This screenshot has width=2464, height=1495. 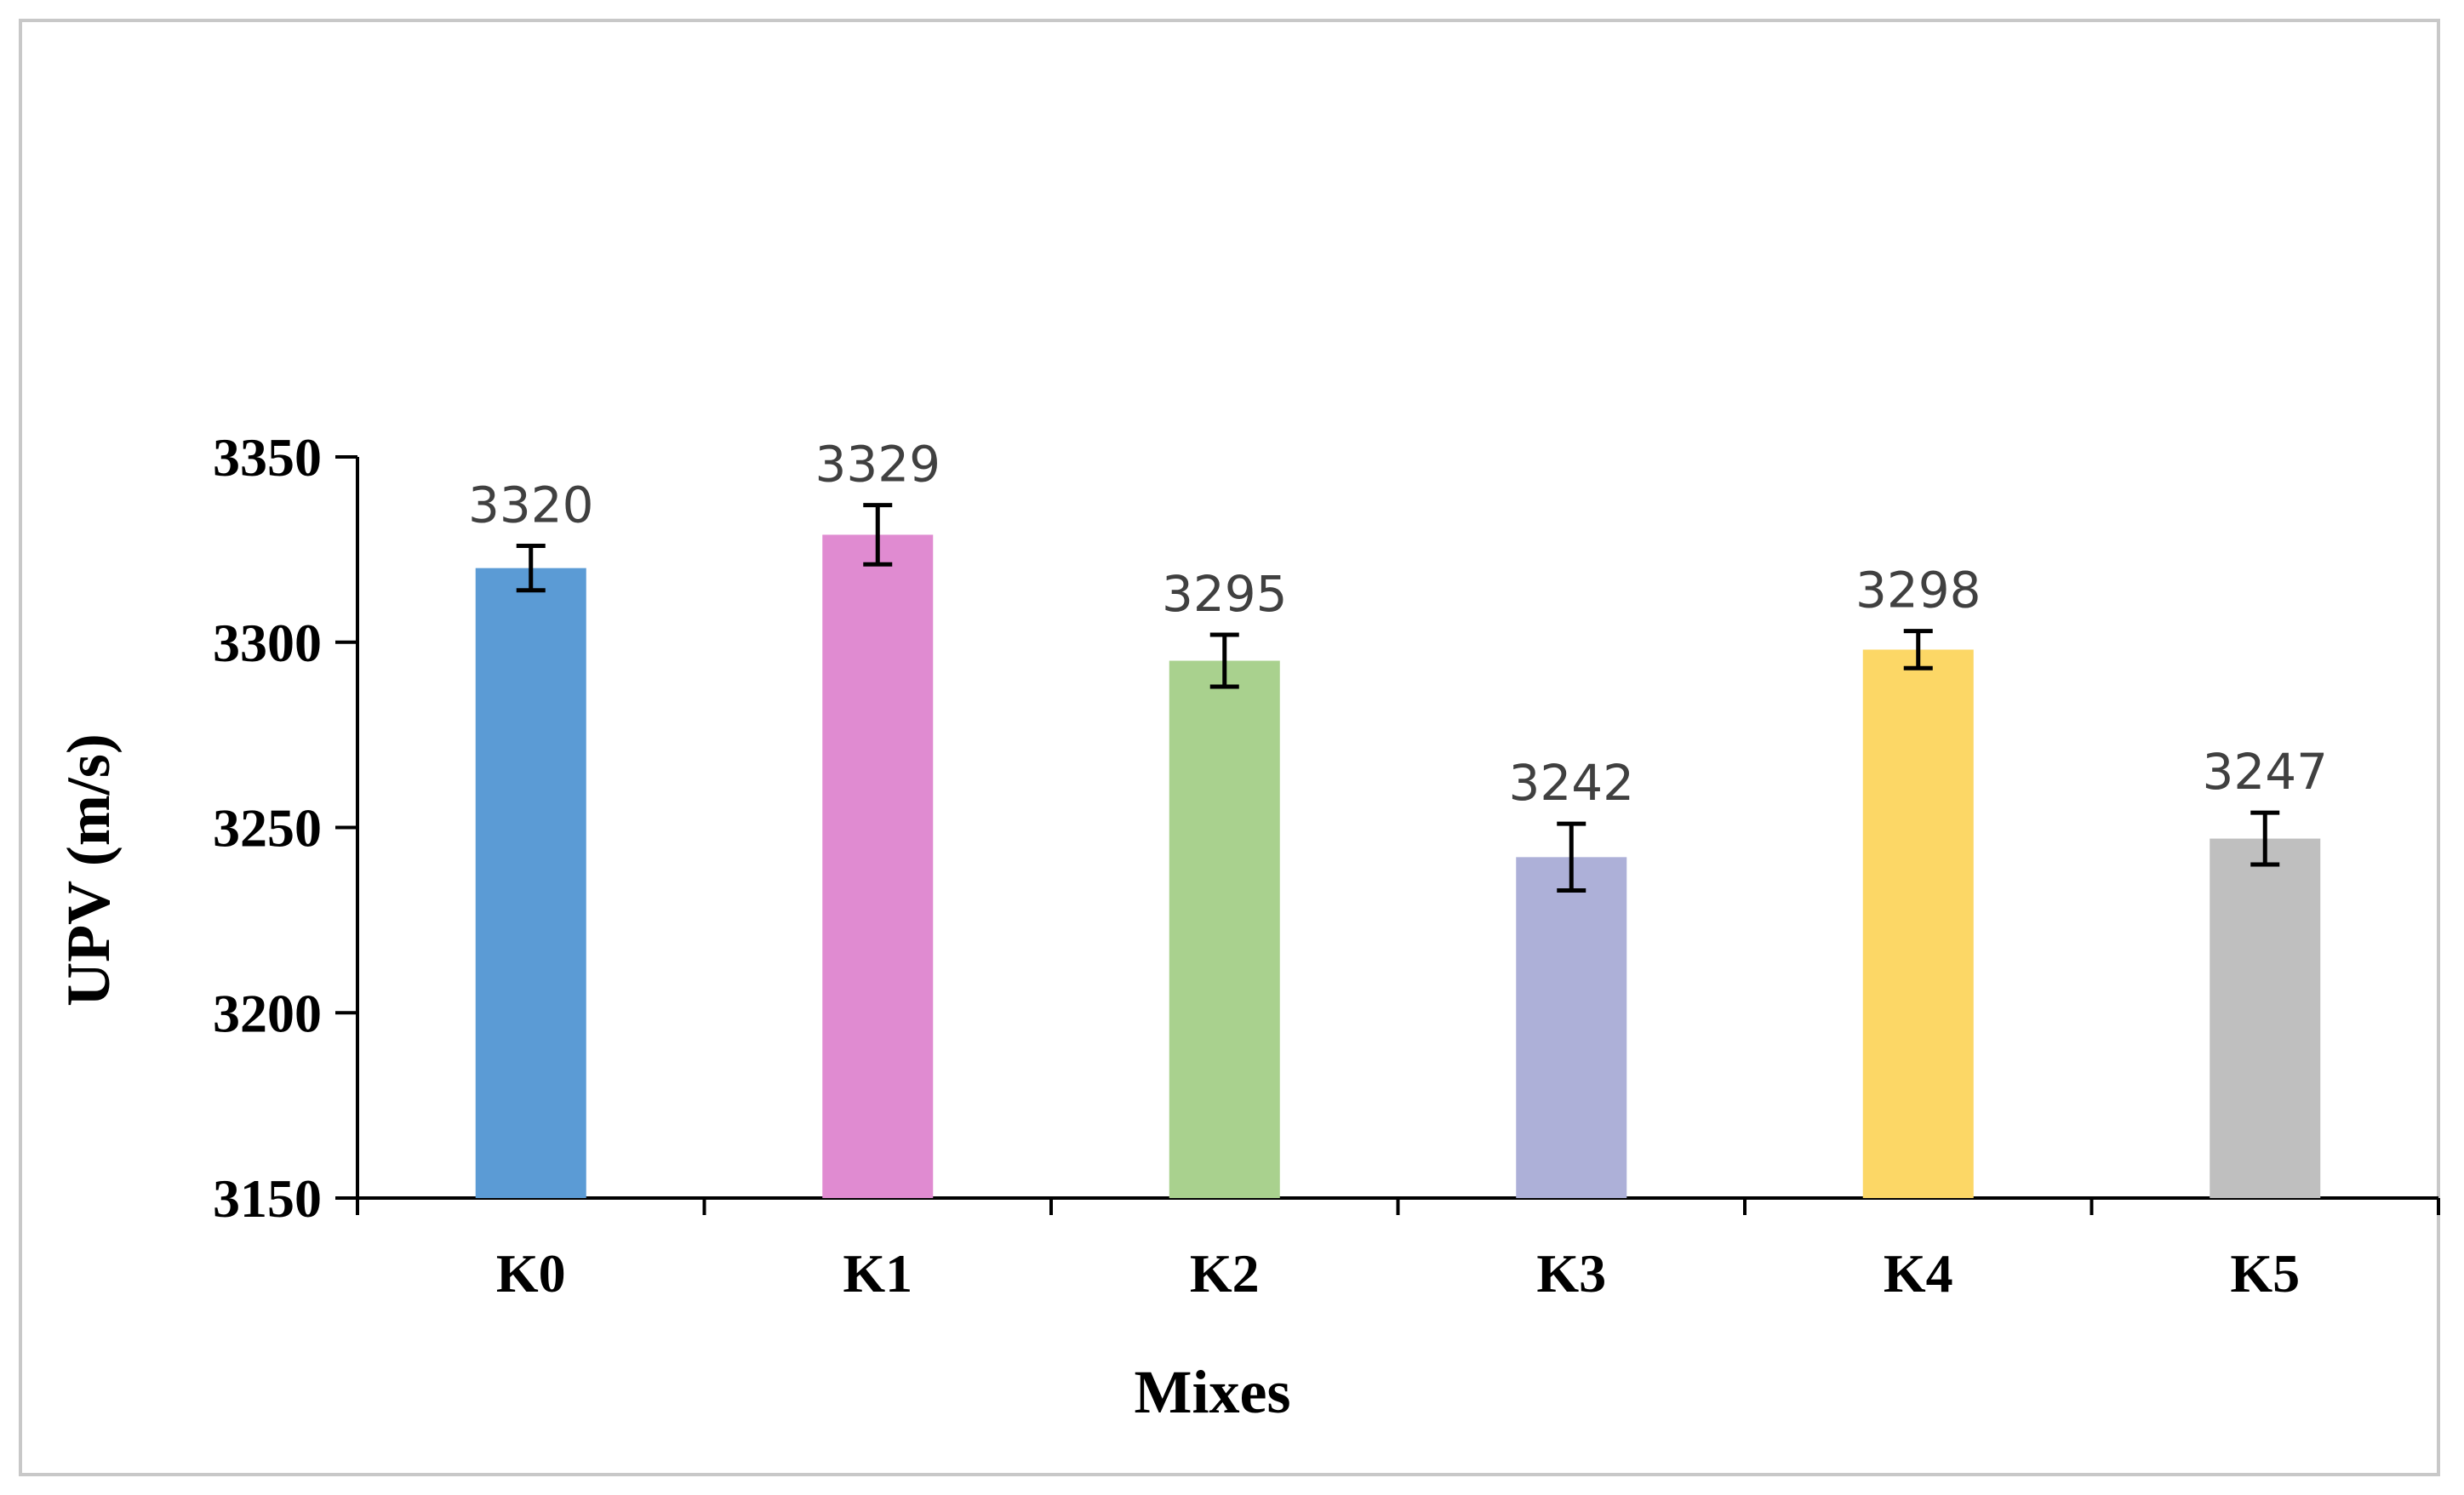 I want to click on x-tick-label-k4: K4, so click(x=1919, y=1273).